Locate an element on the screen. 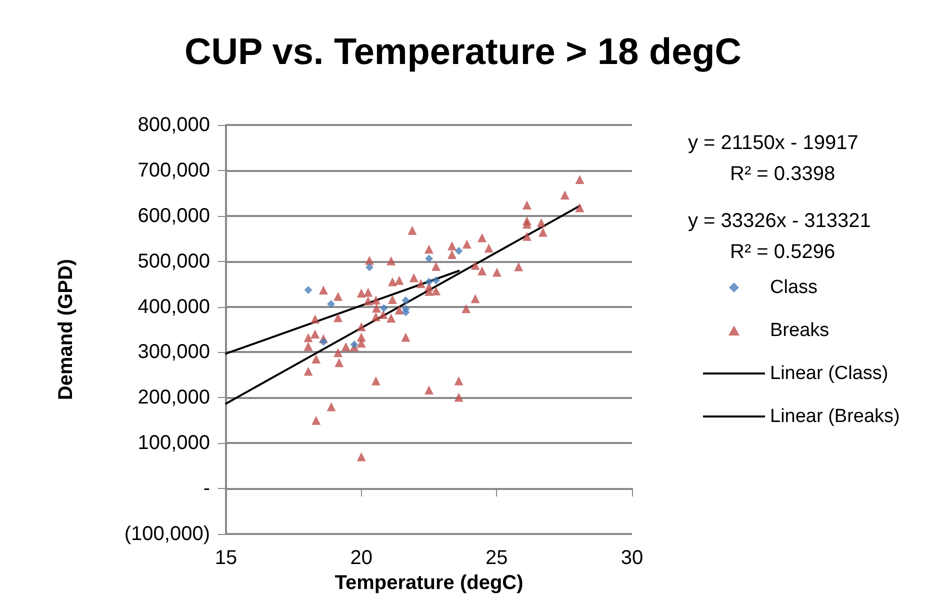  x-tick-label: 15 is located at coordinates (226, 558).